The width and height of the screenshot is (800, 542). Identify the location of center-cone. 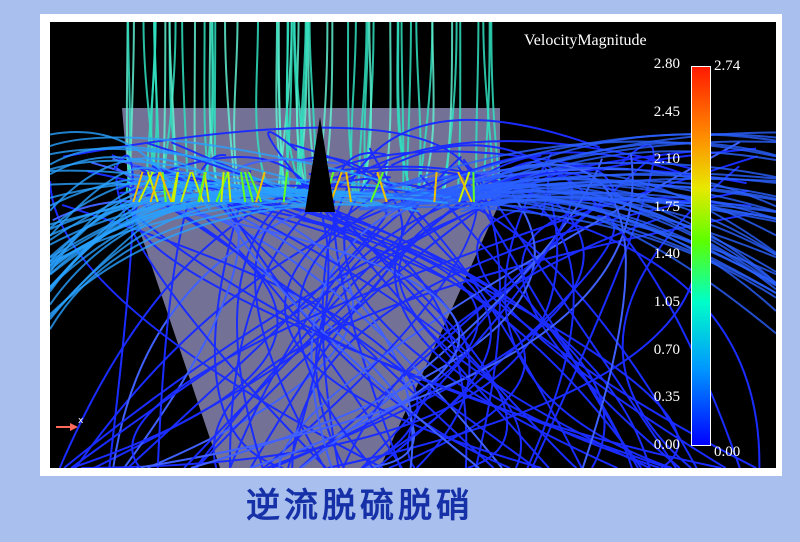
(320, 164).